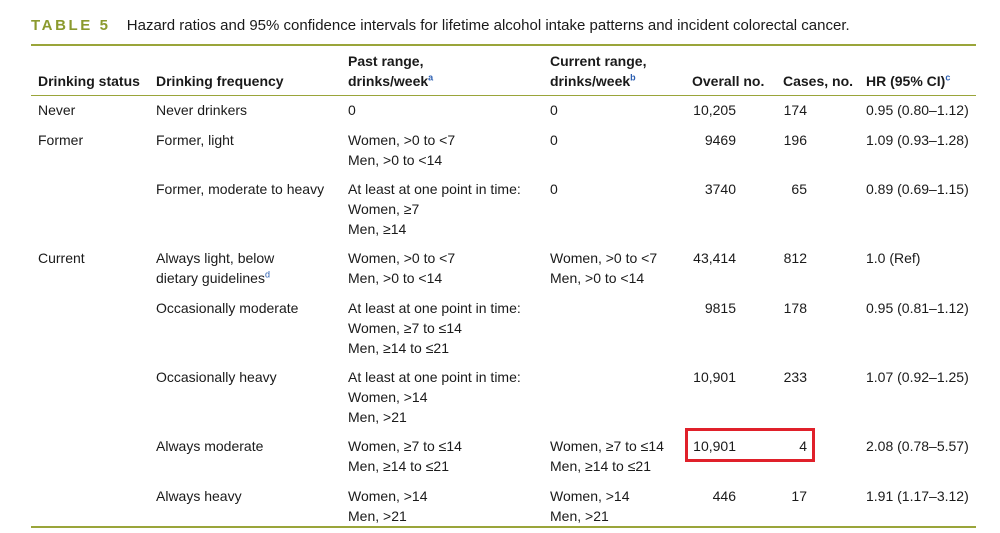 The height and width of the screenshot is (533, 1000). I want to click on cell-line: Former, moderate to heavy, so click(240, 189).